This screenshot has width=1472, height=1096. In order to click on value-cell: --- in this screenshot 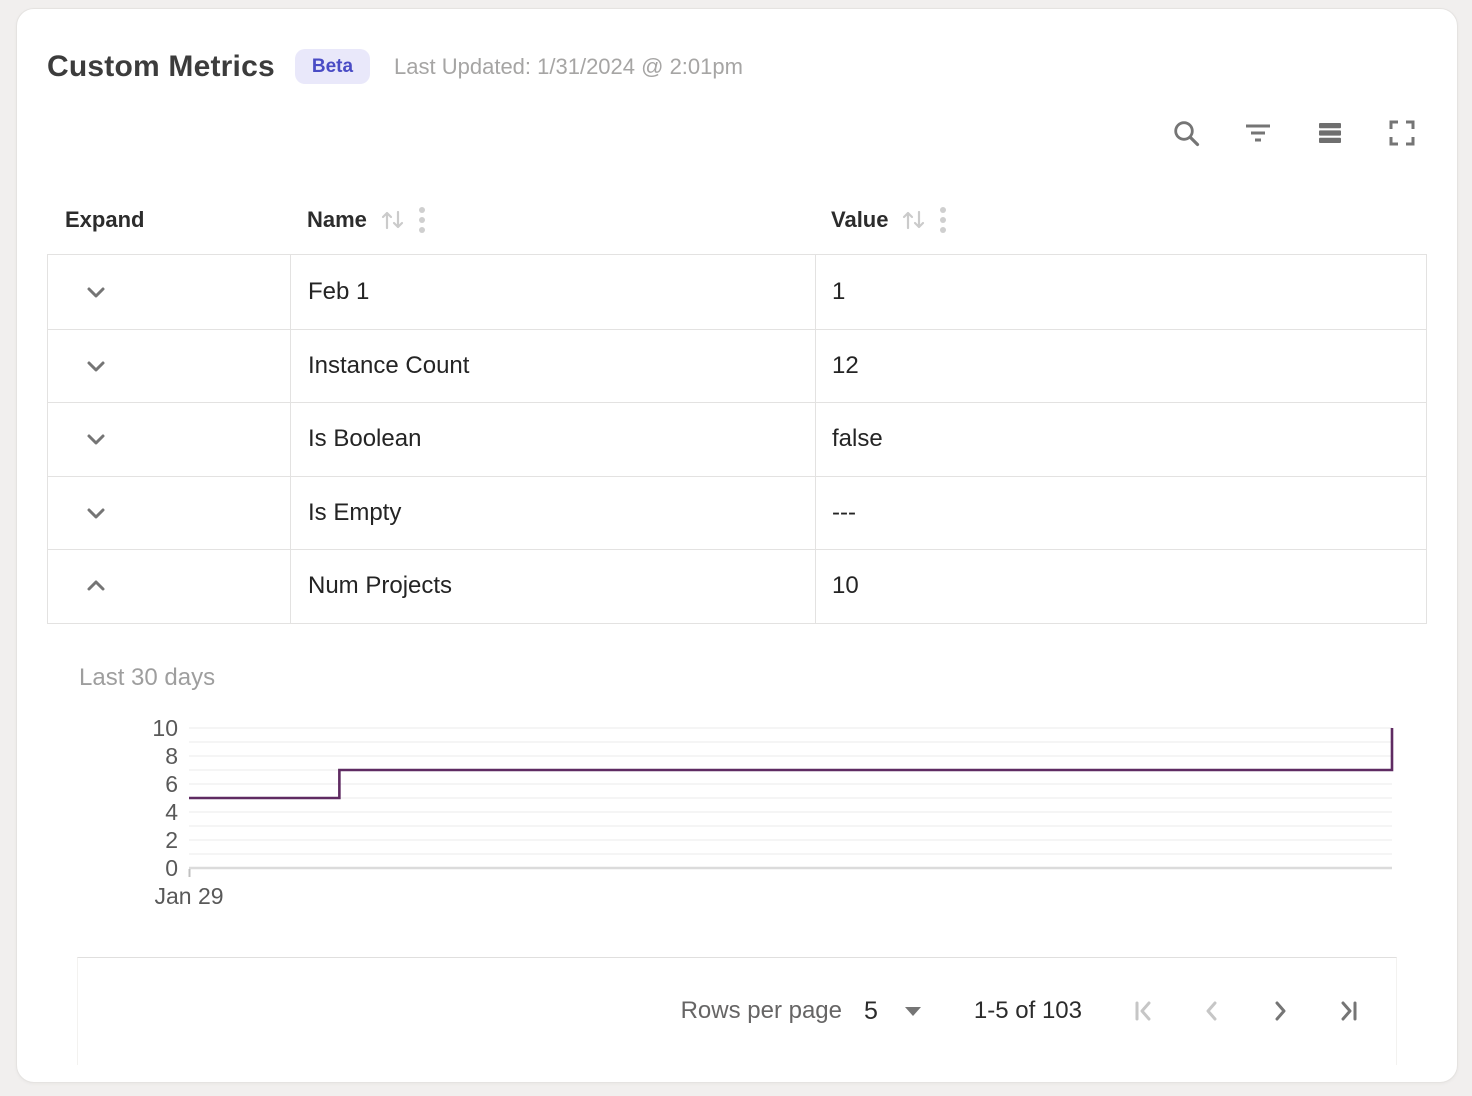, I will do `click(1120, 512)`.